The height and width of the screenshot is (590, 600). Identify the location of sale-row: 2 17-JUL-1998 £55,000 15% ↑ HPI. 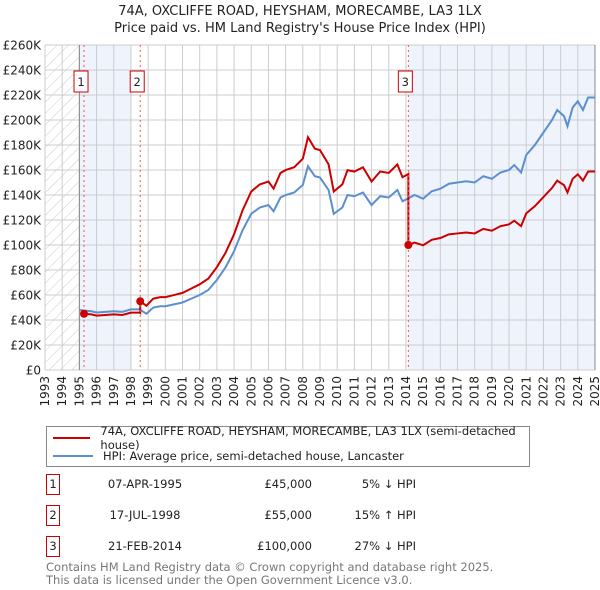
(231, 515).